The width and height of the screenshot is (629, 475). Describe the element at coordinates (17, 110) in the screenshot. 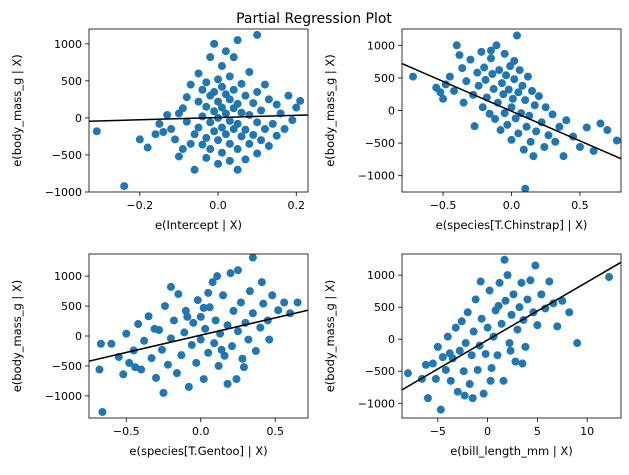

I see `y-axis-label: e(body_mass_g | X)` at that location.